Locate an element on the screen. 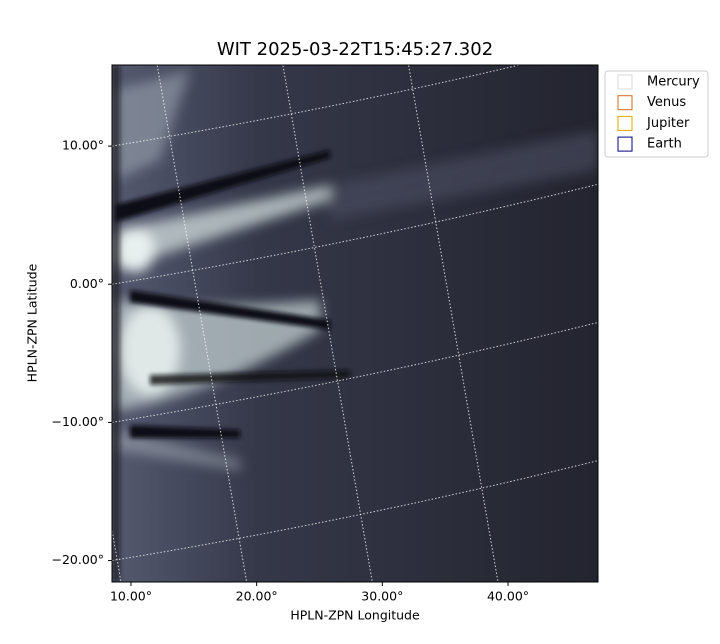 This screenshot has height=644, width=720. y-tick-label: −20.00° is located at coordinates (77, 559).